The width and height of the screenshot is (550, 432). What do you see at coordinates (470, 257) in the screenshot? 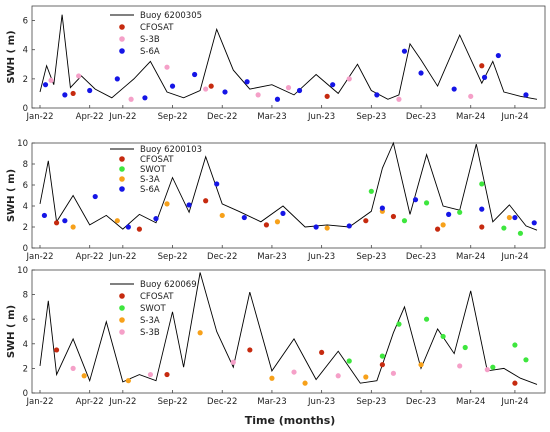
I see `x-tick-label: Mar-24` at bounding box center [470, 257].